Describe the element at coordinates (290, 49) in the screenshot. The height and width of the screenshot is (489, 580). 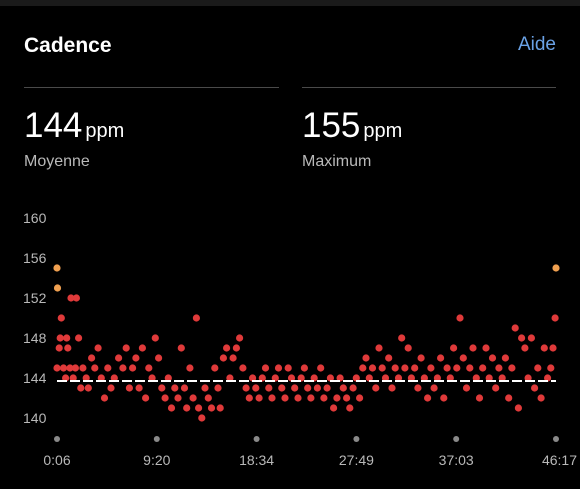
I see `card-header: Cadence Aide` at that location.